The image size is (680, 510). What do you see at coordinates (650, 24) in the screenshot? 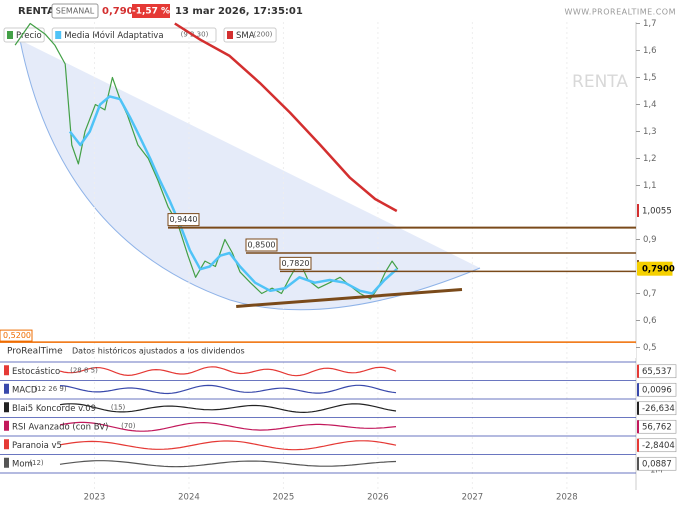
I see `y-tick-label: 1,7` at bounding box center [650, 24].